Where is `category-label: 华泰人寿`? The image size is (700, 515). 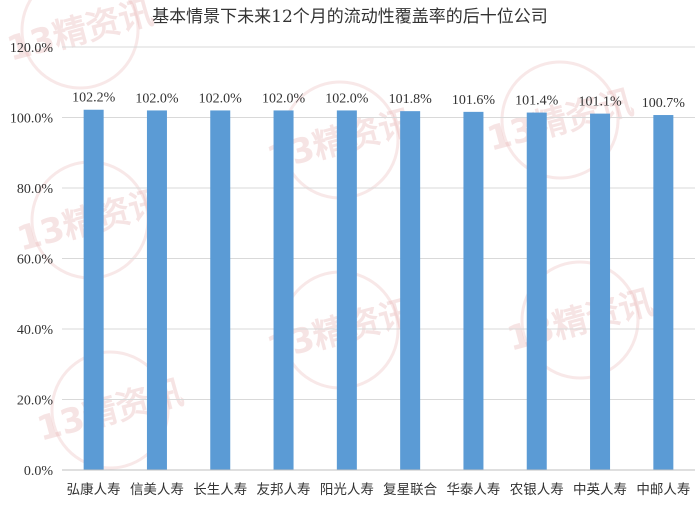 category-label: 华泰人寿 is located at coordinates (473, 489).